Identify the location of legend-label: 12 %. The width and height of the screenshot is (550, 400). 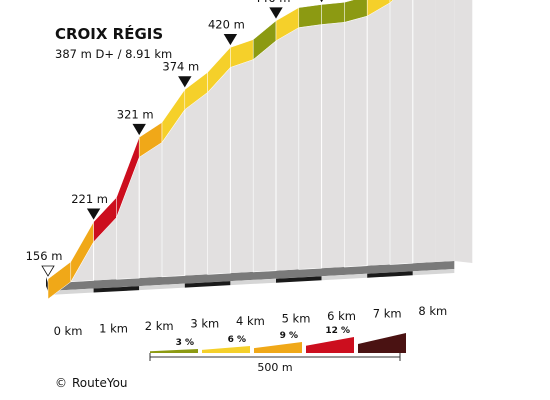
(337, 331).